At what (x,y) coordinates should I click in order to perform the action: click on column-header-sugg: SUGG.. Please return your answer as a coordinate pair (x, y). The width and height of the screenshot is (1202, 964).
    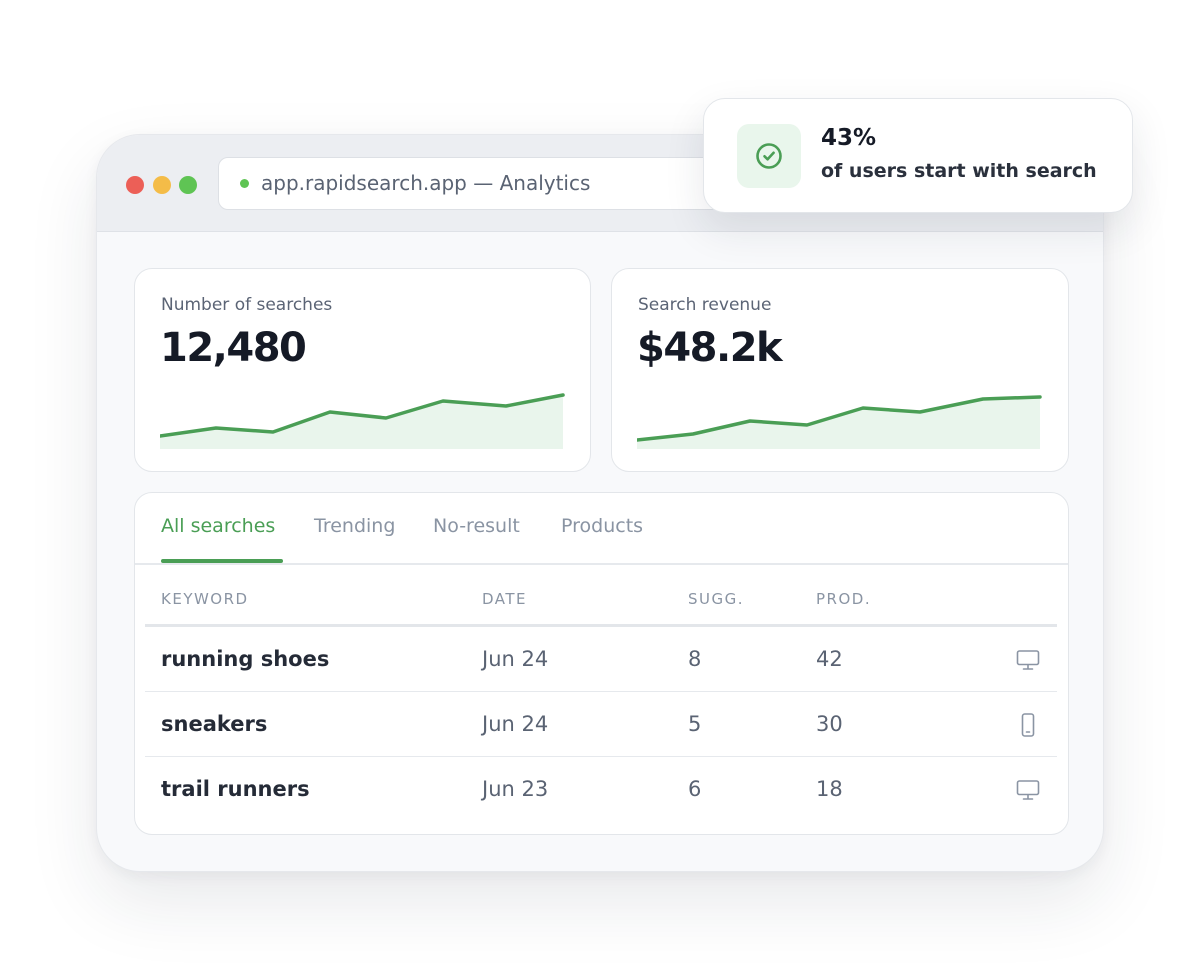
    Looking at the image, I should click on (716, 599).